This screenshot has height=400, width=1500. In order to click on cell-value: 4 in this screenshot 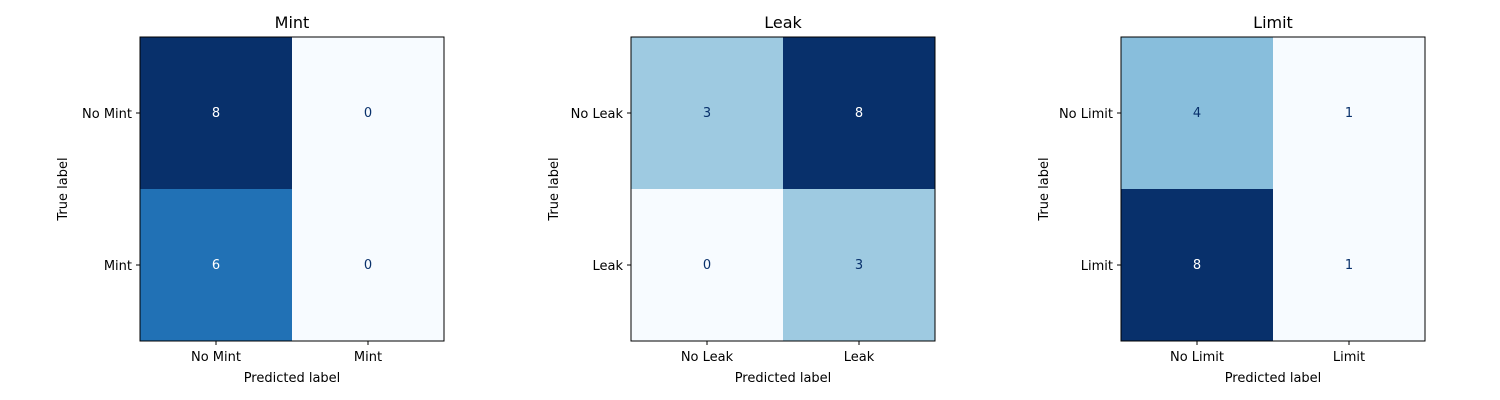, I will do `click(1197, 113)`.